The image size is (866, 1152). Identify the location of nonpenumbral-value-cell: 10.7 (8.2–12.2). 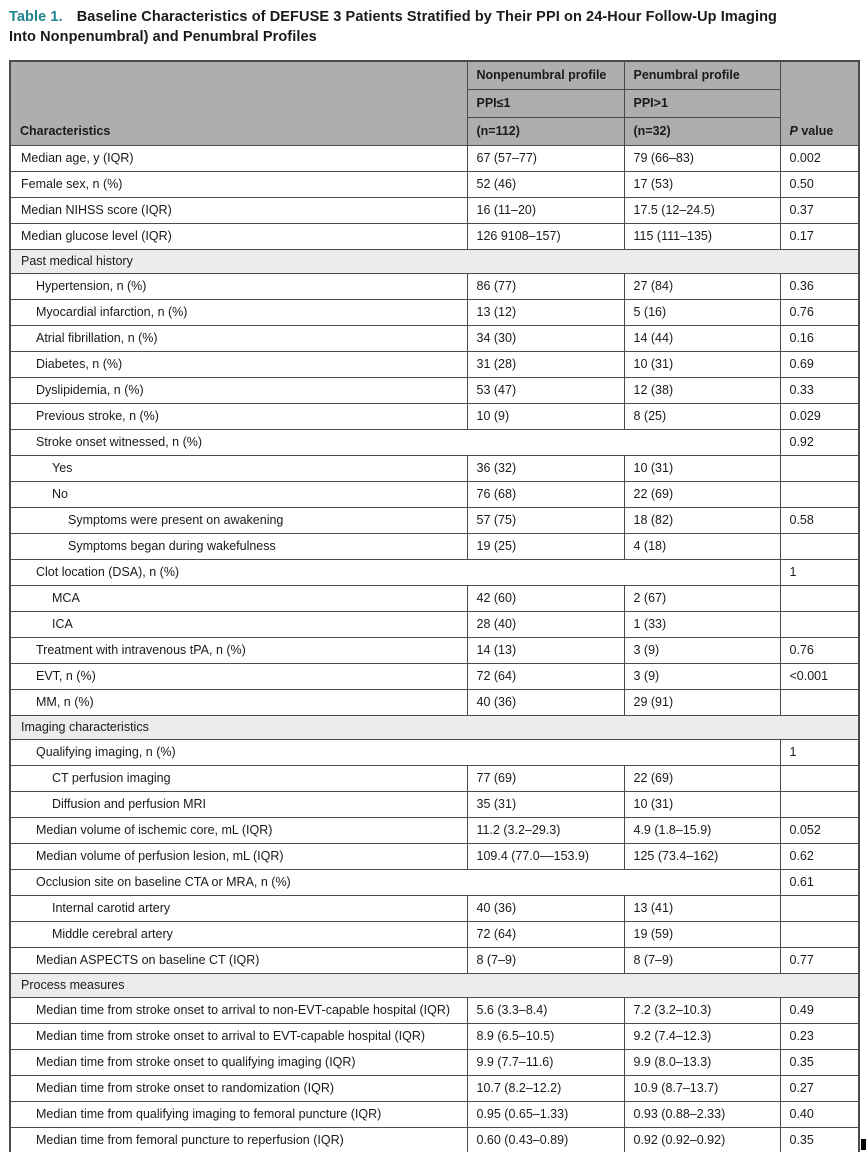
(545, 1088).